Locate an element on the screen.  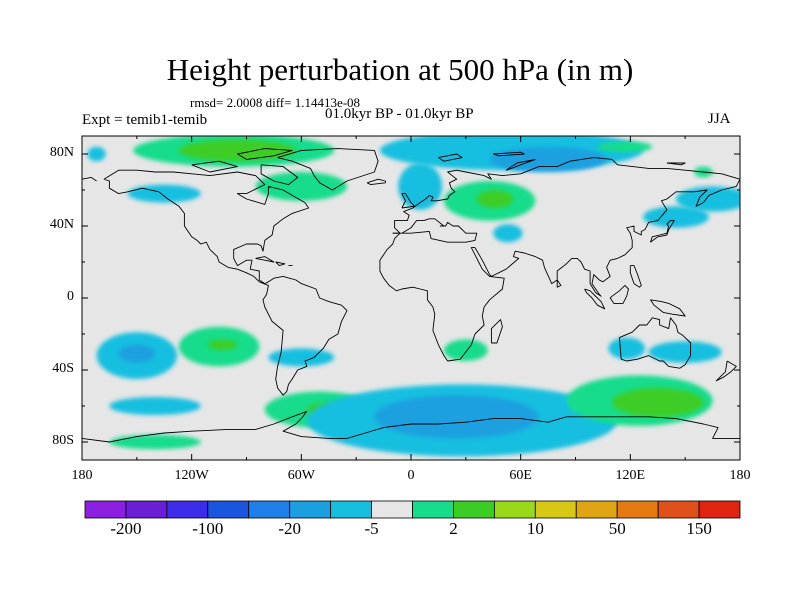
season-label: JJA is located at coordinates (719, 119).